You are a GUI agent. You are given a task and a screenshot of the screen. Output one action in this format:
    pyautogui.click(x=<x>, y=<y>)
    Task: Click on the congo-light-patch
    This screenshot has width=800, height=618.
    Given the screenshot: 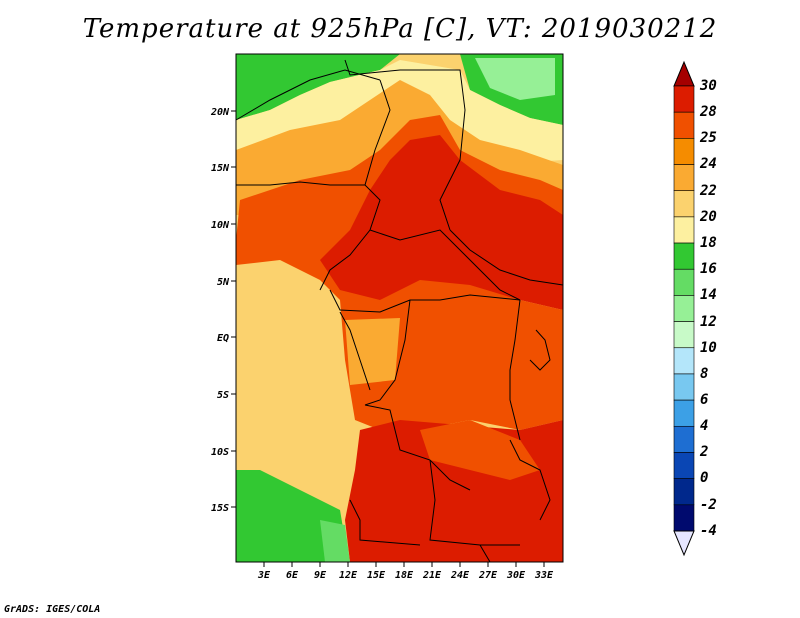 What is the action you would take?
    pyautogui.click(x=372, y=351)
    